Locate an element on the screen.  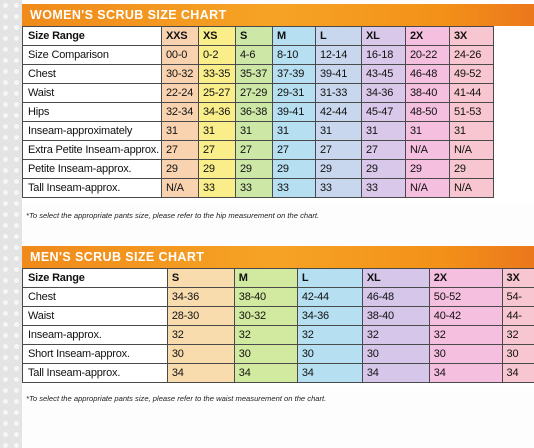
mens-row: Size Range S M L XL 2X 3X is located at coordinates (278, 278).